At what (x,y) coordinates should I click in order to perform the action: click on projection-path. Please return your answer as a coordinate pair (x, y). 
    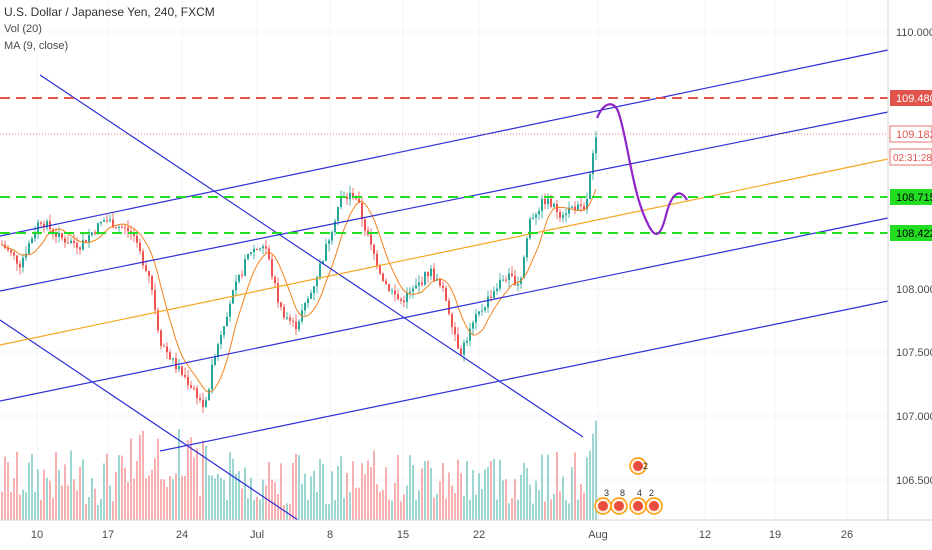
    Looking at the image, I should click on (641, 169).